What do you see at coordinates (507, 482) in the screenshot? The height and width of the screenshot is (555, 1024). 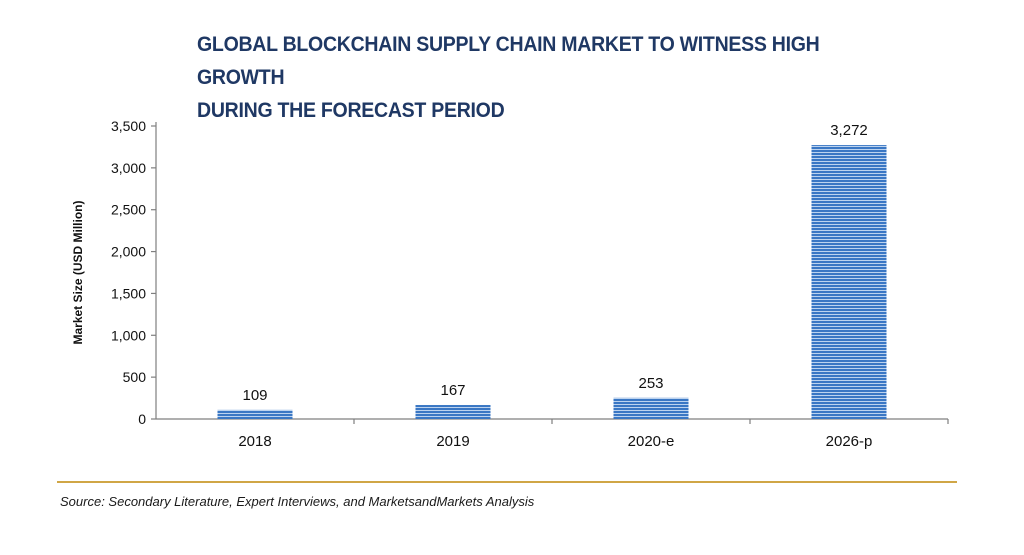 I see `footer-divider` at bounding box center [507, 482].